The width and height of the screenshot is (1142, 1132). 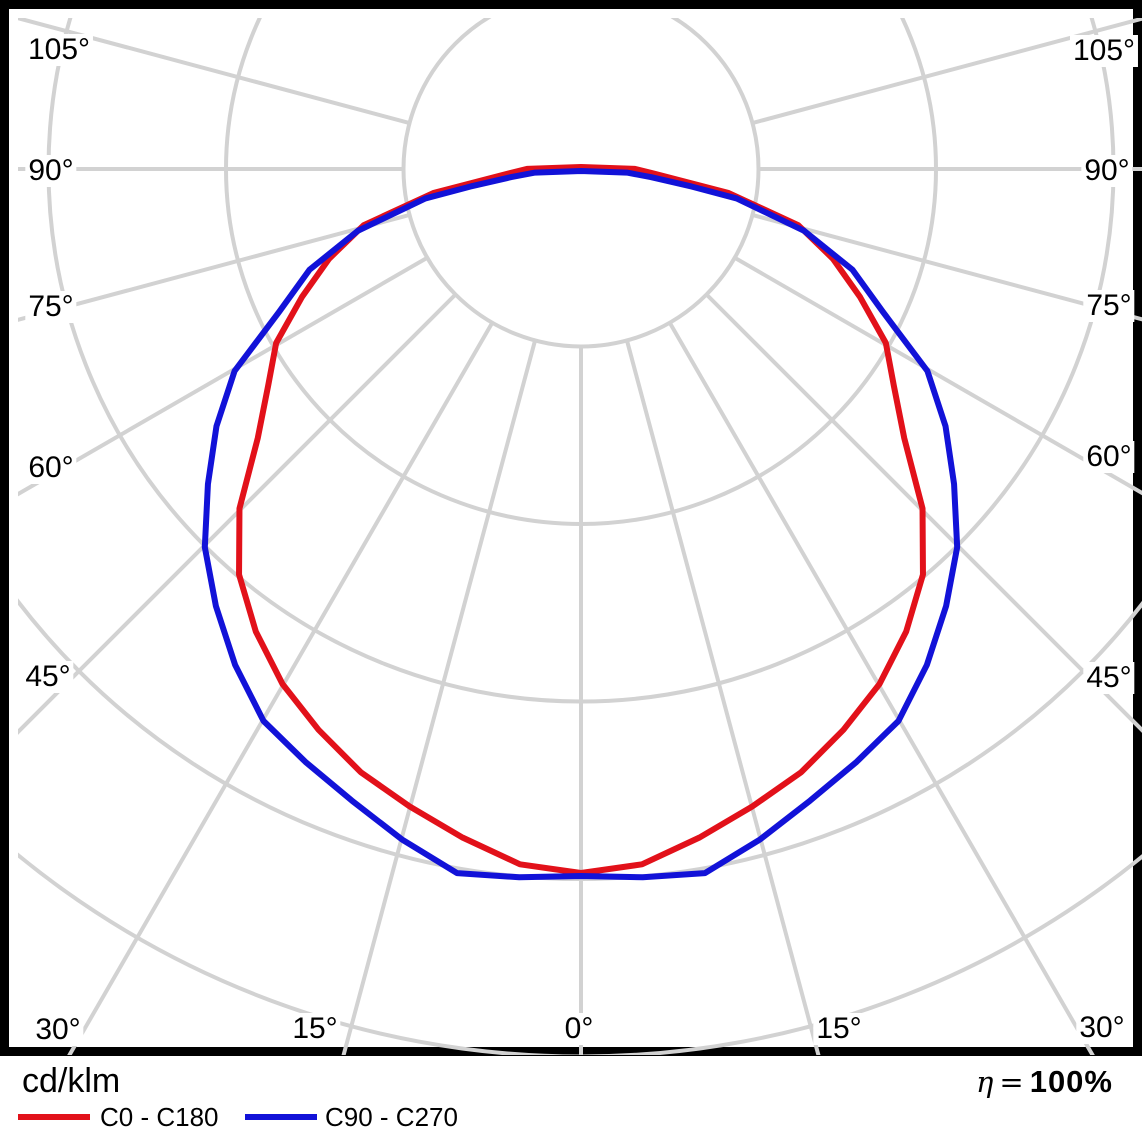 I want to click on unit-label: cd/klm, so click(x=71, y=1081).